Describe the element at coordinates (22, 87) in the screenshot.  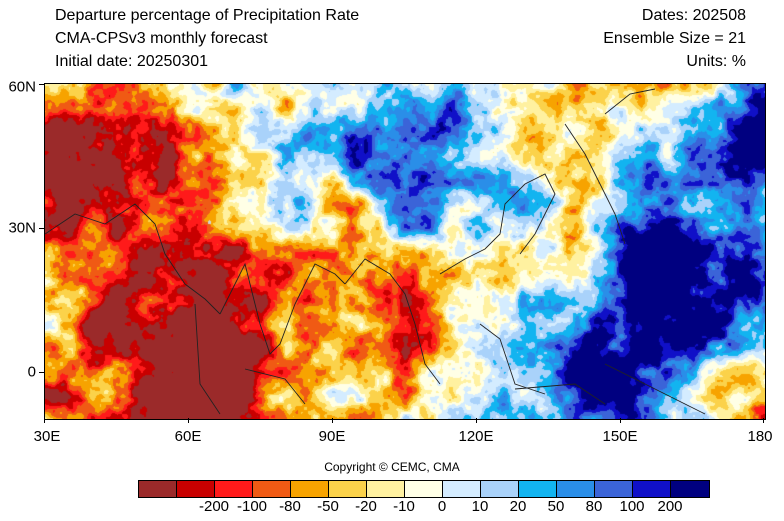
I see `y-tick-label: 60N` at that location.